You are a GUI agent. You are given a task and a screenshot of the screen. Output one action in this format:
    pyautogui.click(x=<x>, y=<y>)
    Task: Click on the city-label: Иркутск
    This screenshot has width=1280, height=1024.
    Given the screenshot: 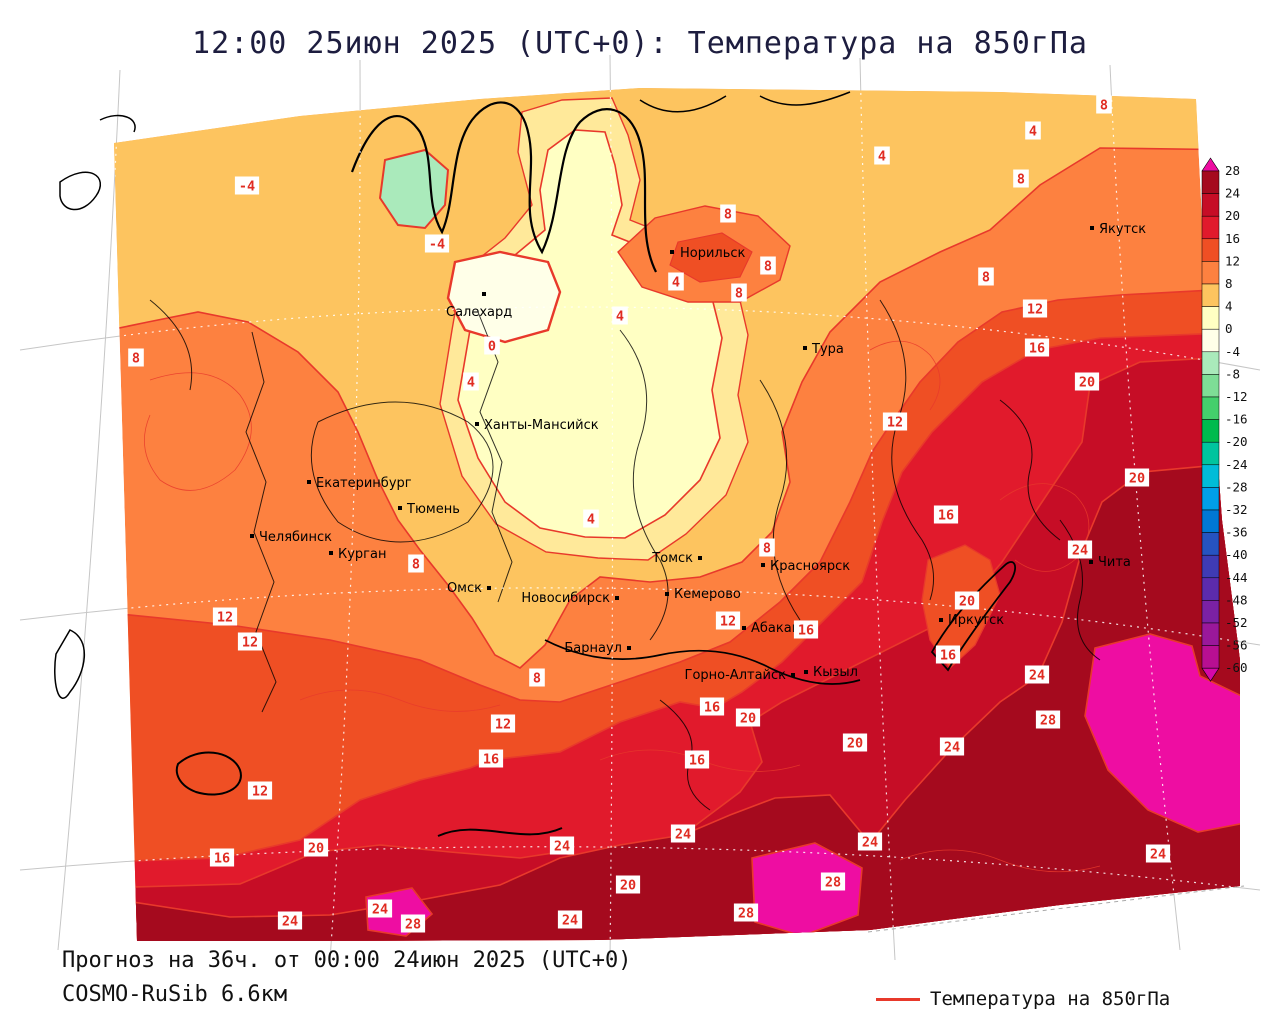 What is the action you would take?
    pyautogui.click(x=976, y=620)
    